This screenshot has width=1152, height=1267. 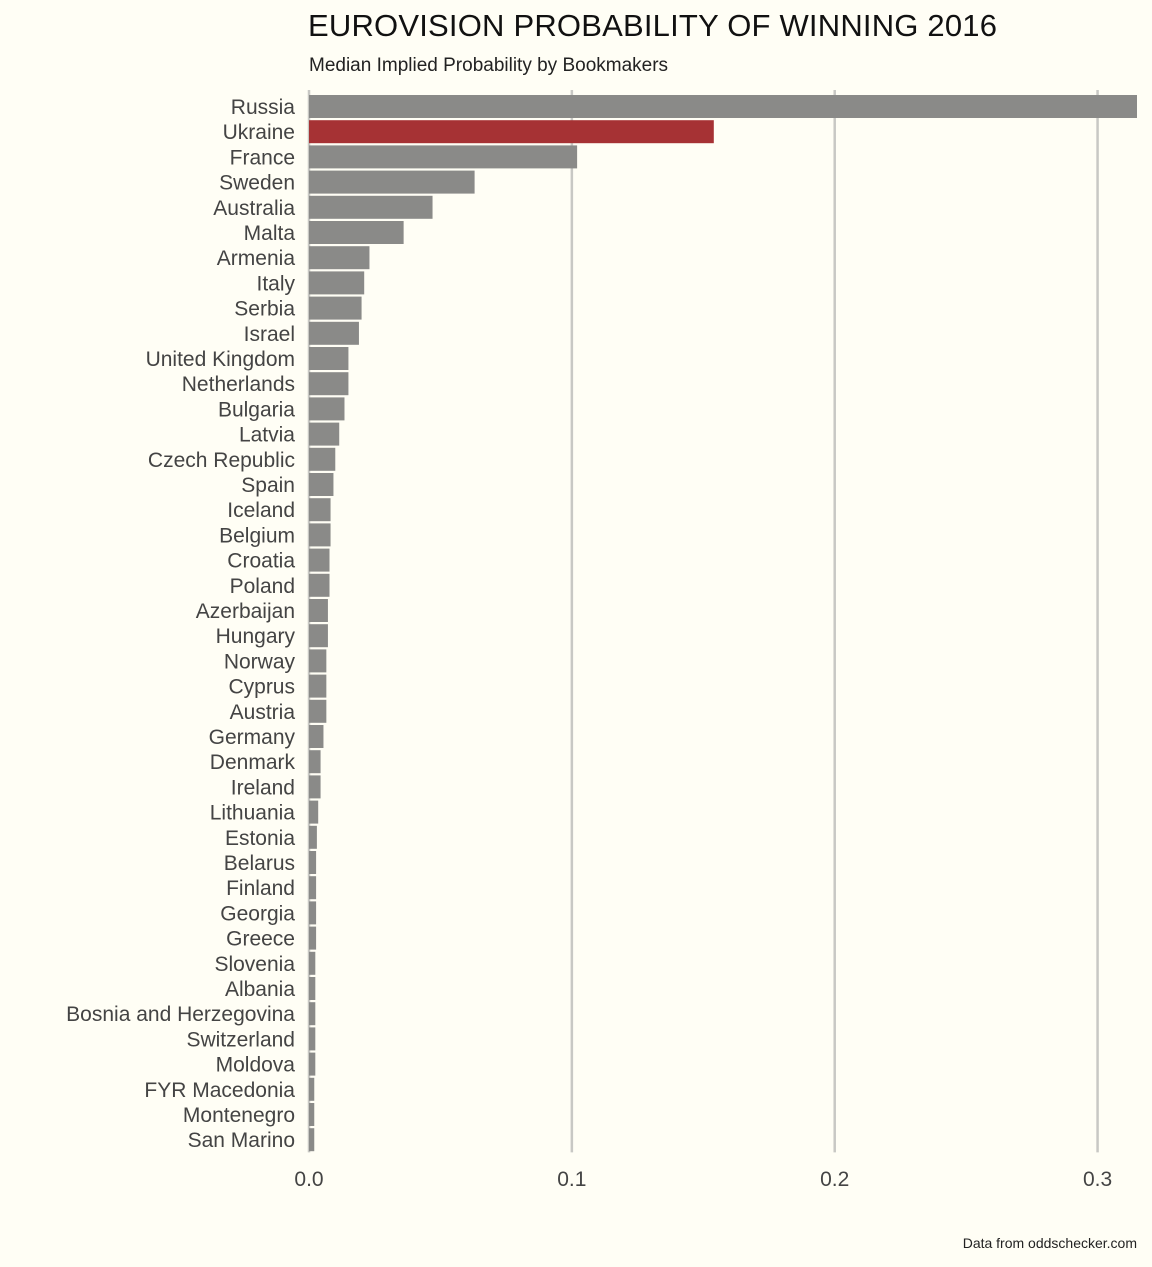 I want to click on category-label: United Kingdom, so click(x=220, y=359).